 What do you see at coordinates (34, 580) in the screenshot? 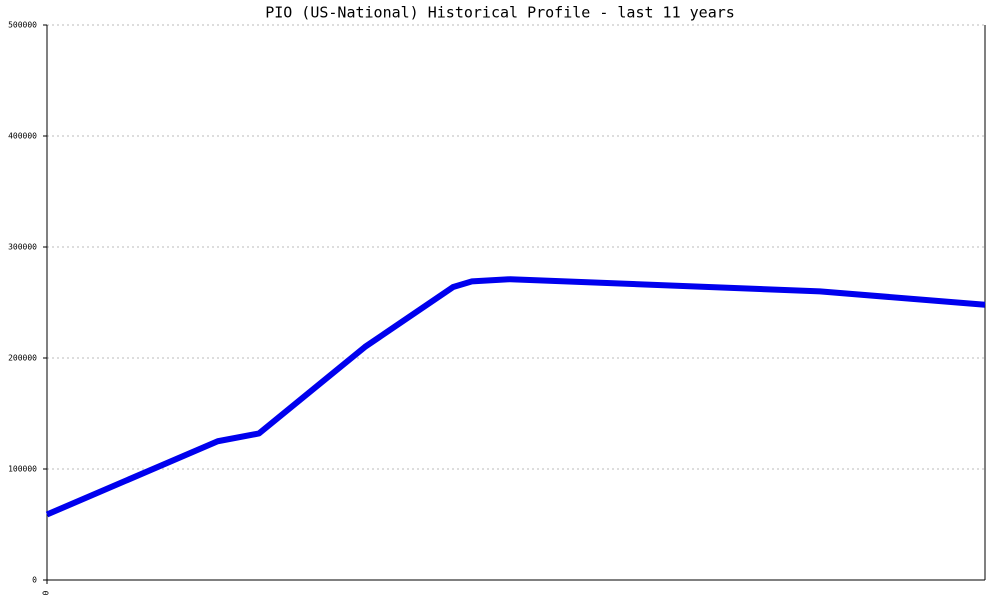
I see `y-tick-label: 0` at bounding box center [34, 580].